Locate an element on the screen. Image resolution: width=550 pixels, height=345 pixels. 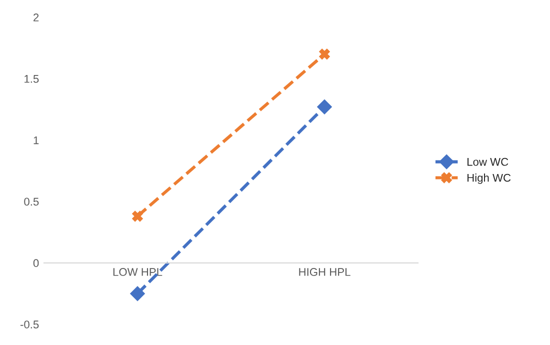
legend-label: Low WC is located at coordinates (488, 162).